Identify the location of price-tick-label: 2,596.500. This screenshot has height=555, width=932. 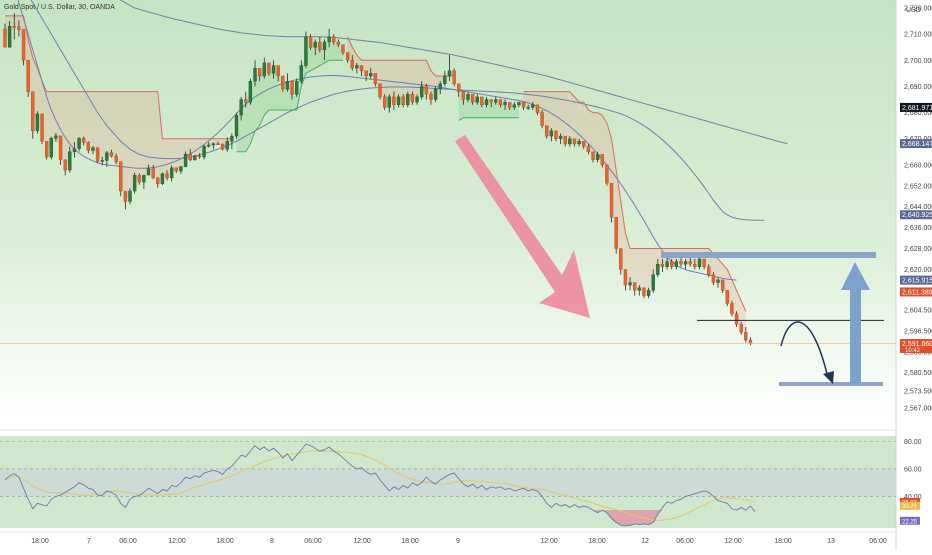
(918, 331).